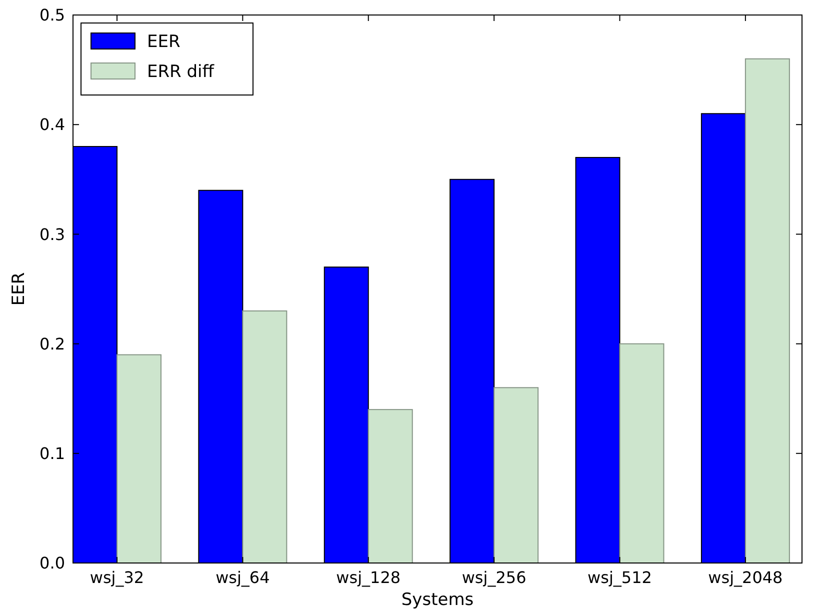 Image resolution: width=816 pixels, height=610 pixels. Describe the element at coordinates (52, 234) in the screenshot. I see `y-tick-label: 0.3` at that location.